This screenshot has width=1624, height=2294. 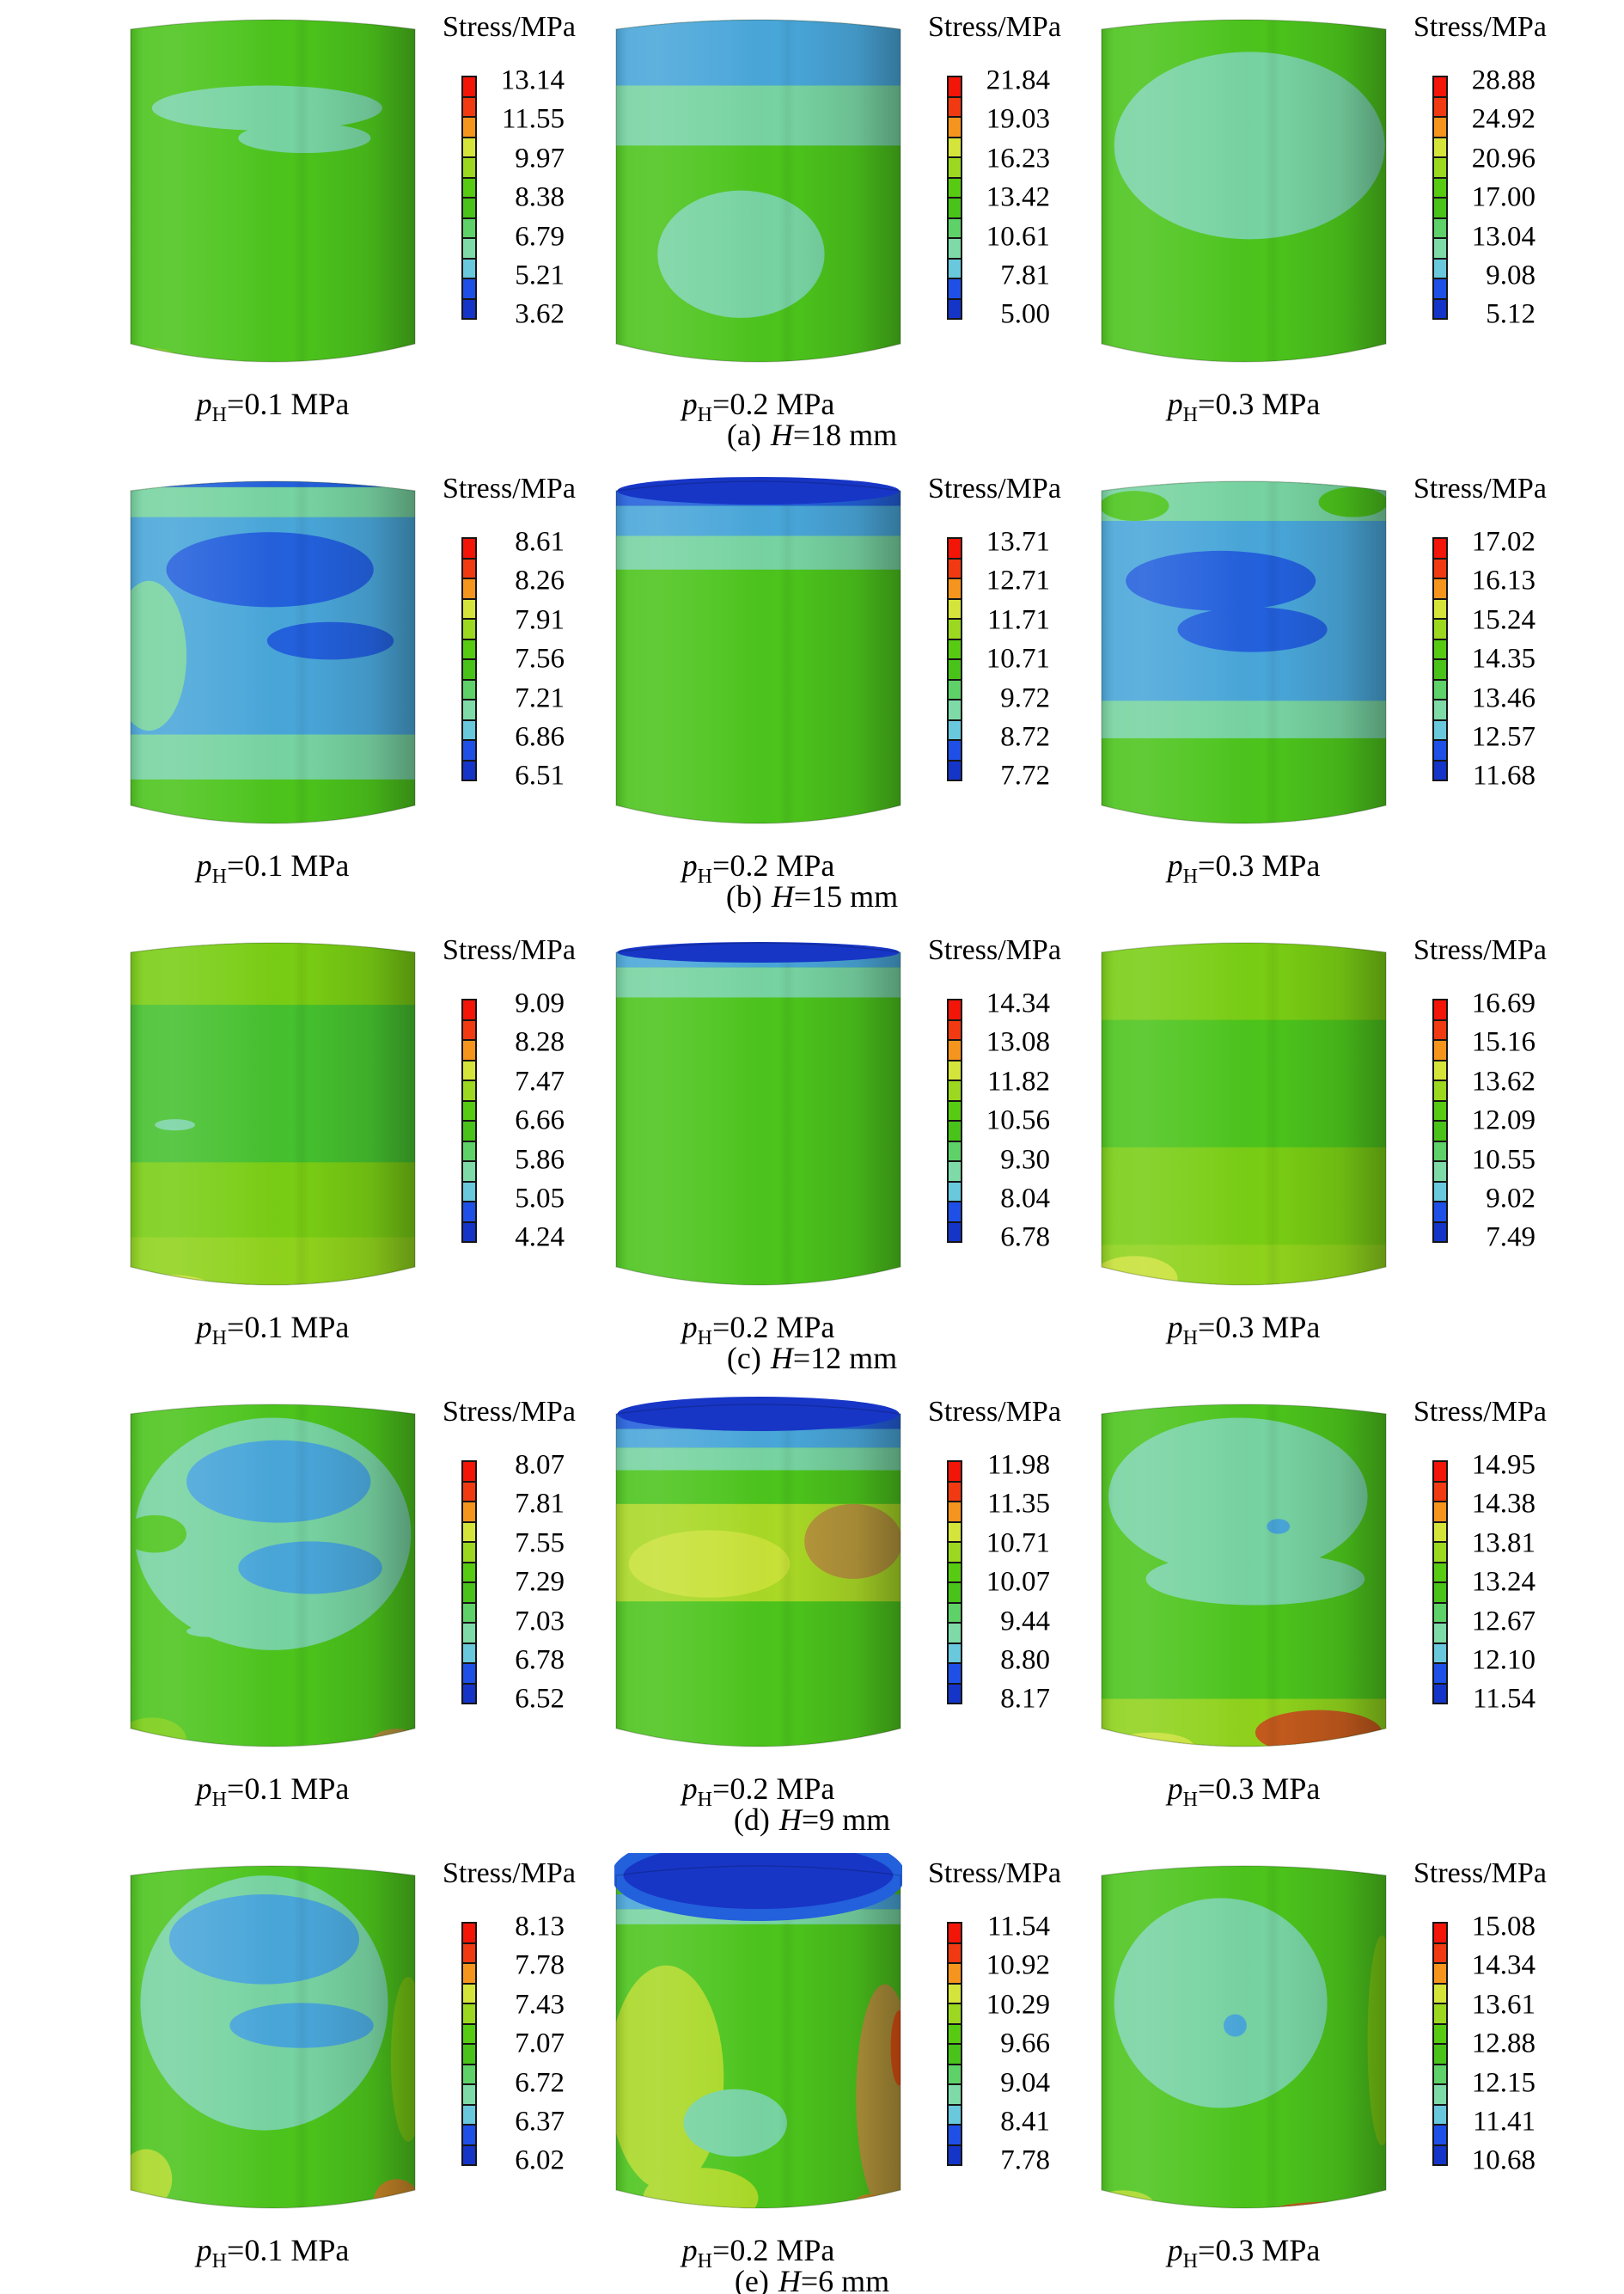 I want to click on colorbar: 8.61 8.26 7.91 7.56 7.21 6.86 6.51, so click(x=521, y=659).